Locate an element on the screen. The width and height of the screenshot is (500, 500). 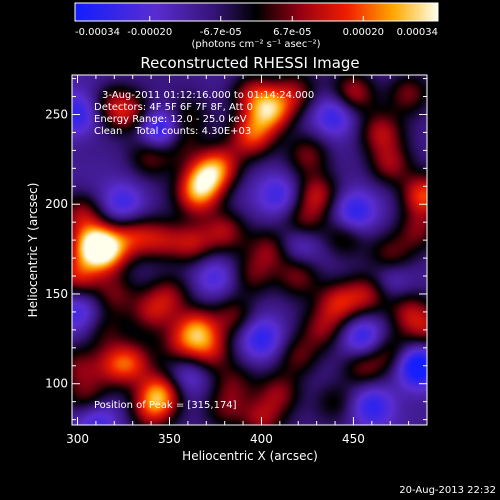
y-tick-label: 150 is located at coordinates (56, 294).